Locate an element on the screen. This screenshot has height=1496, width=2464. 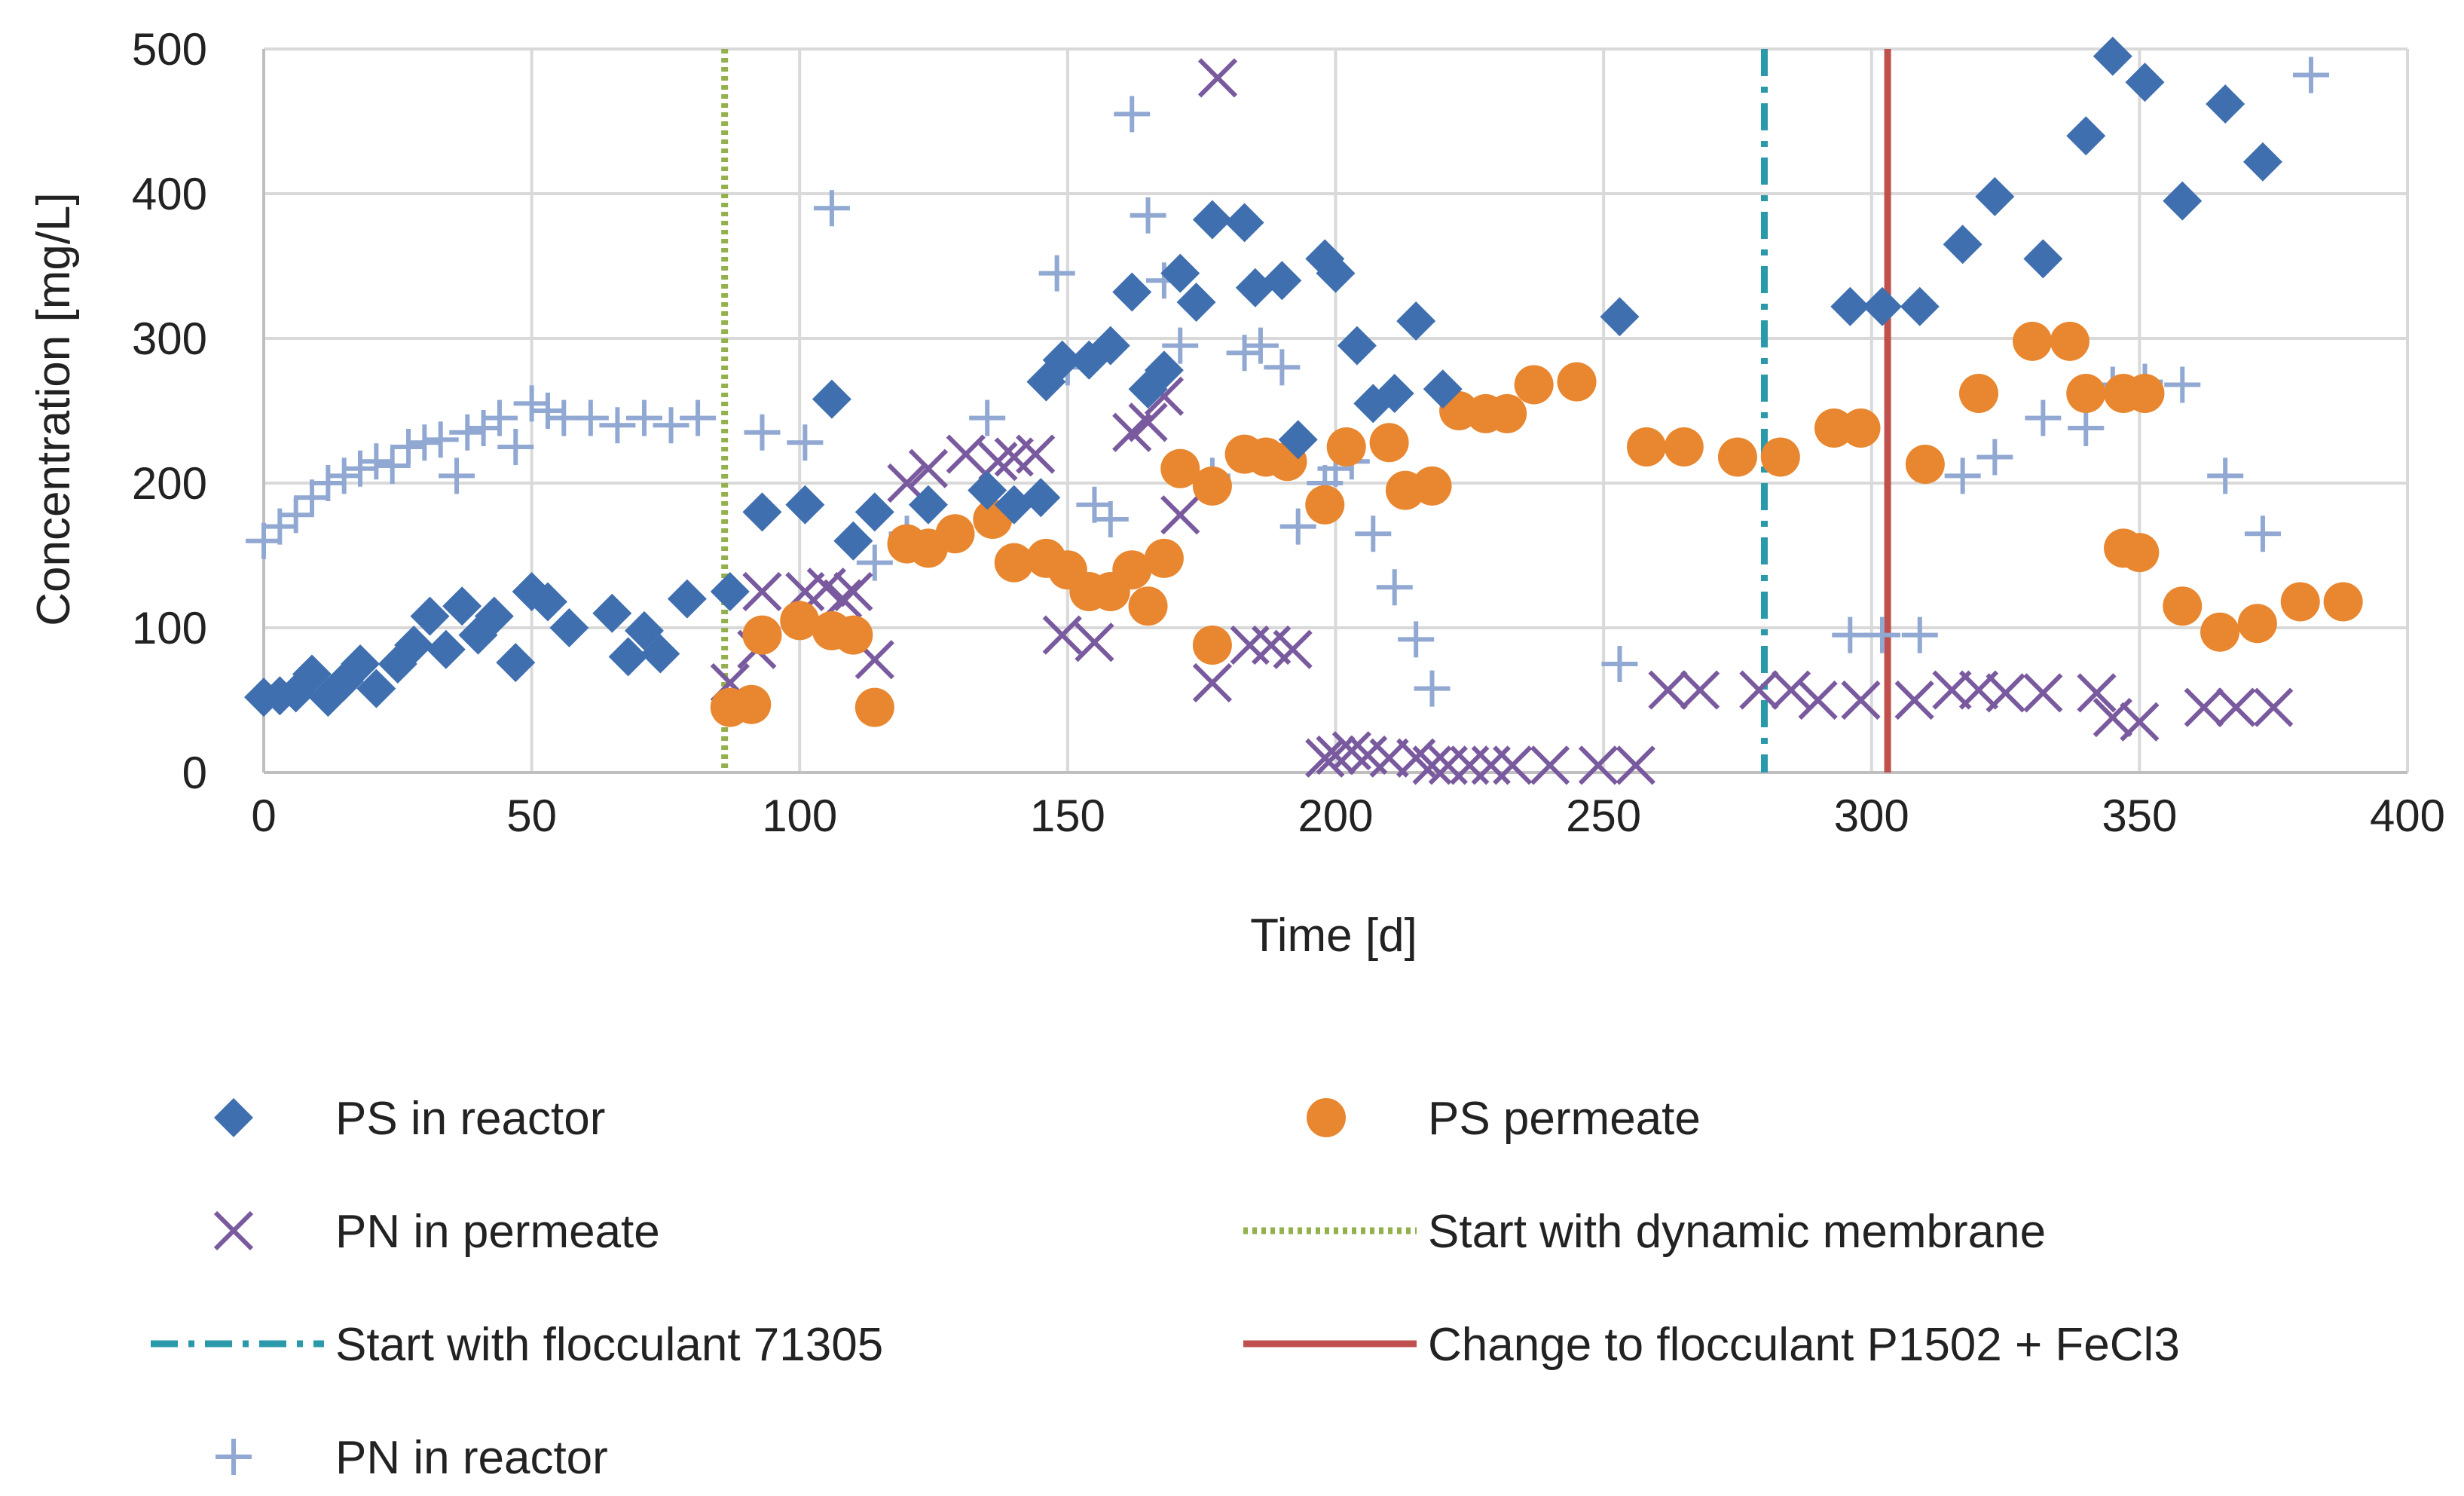
y-tick-label: 0 is located at coordinates (194, 773).